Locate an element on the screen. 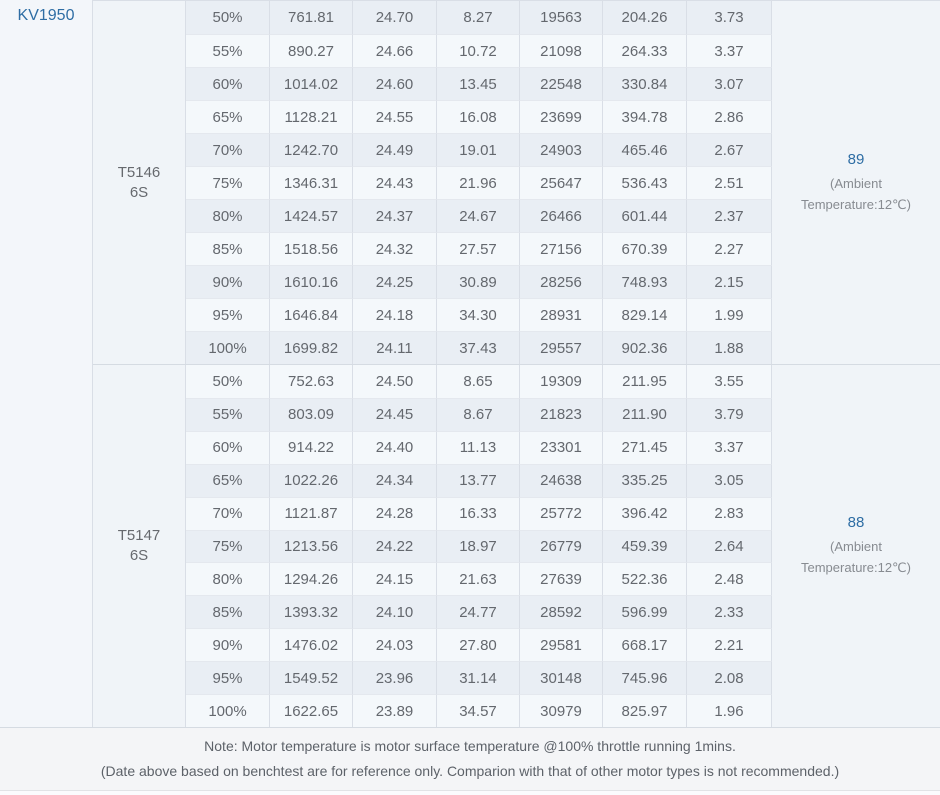 The height and width of the screenshot is (795, 940). cell-power_w: 264.33 is located at coordinates (645, 50).